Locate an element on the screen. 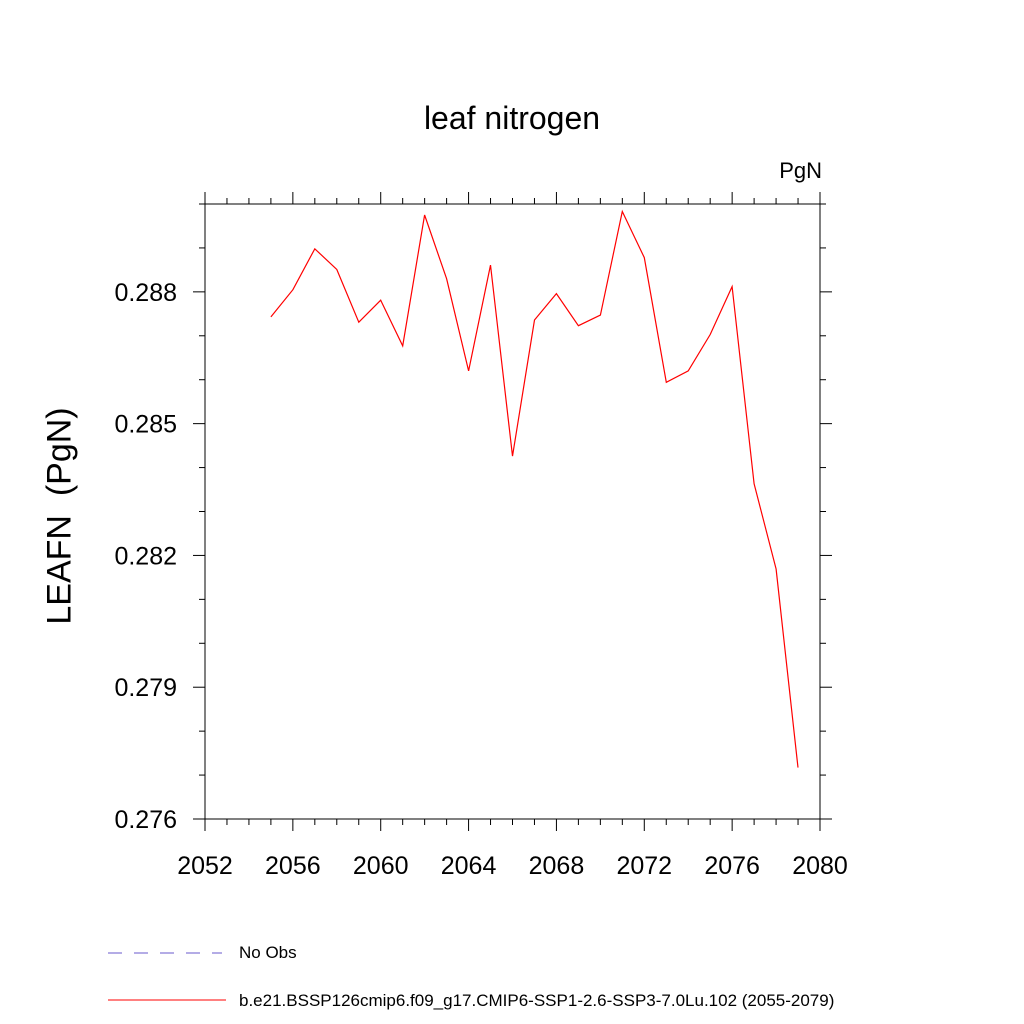  x-tick-label: 2052 is located at coordinates (205, 866).